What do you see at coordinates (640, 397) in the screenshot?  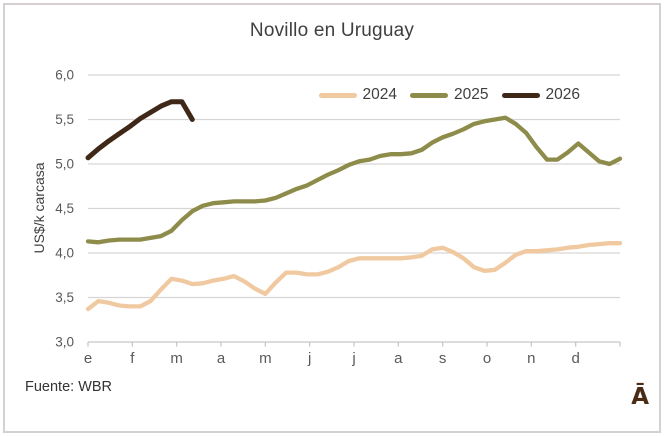 I see `logo-a-macron: Ā` at bounding box center [640, 397].